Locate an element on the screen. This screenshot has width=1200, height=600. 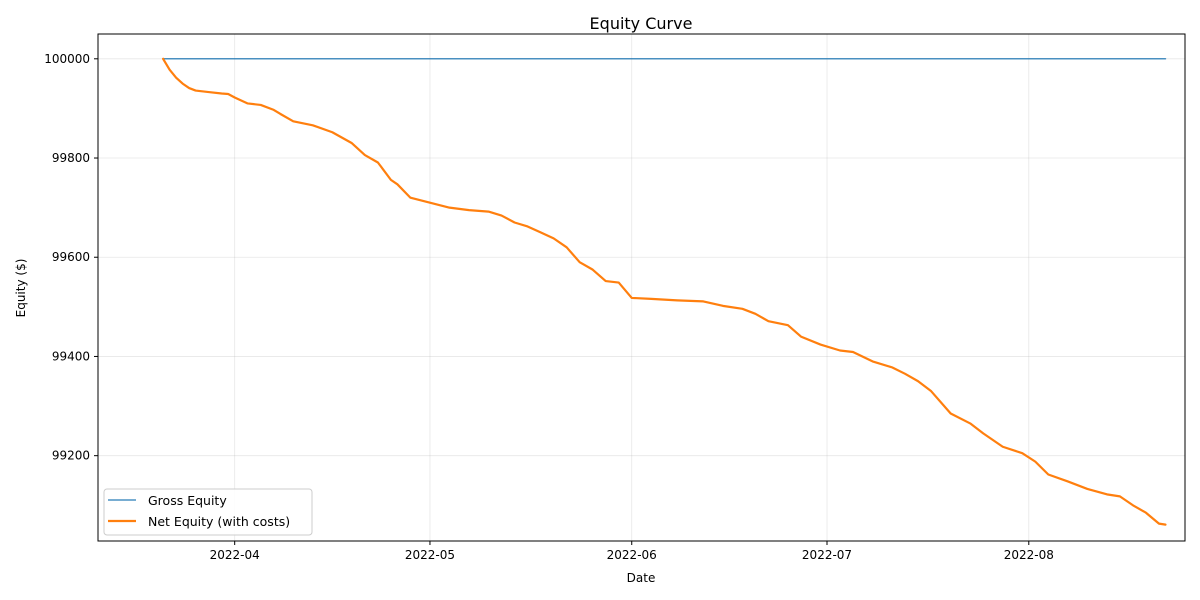
x-tick-label: 2022-06 is located at coordinates (632, 555).